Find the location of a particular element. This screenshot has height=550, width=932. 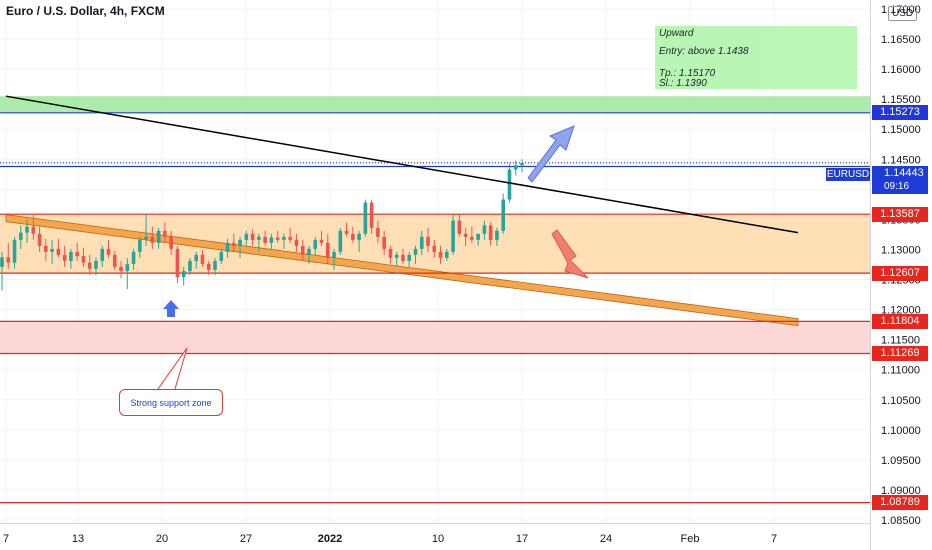

x-tick-label: Feb is located at coordinates (690, 539).